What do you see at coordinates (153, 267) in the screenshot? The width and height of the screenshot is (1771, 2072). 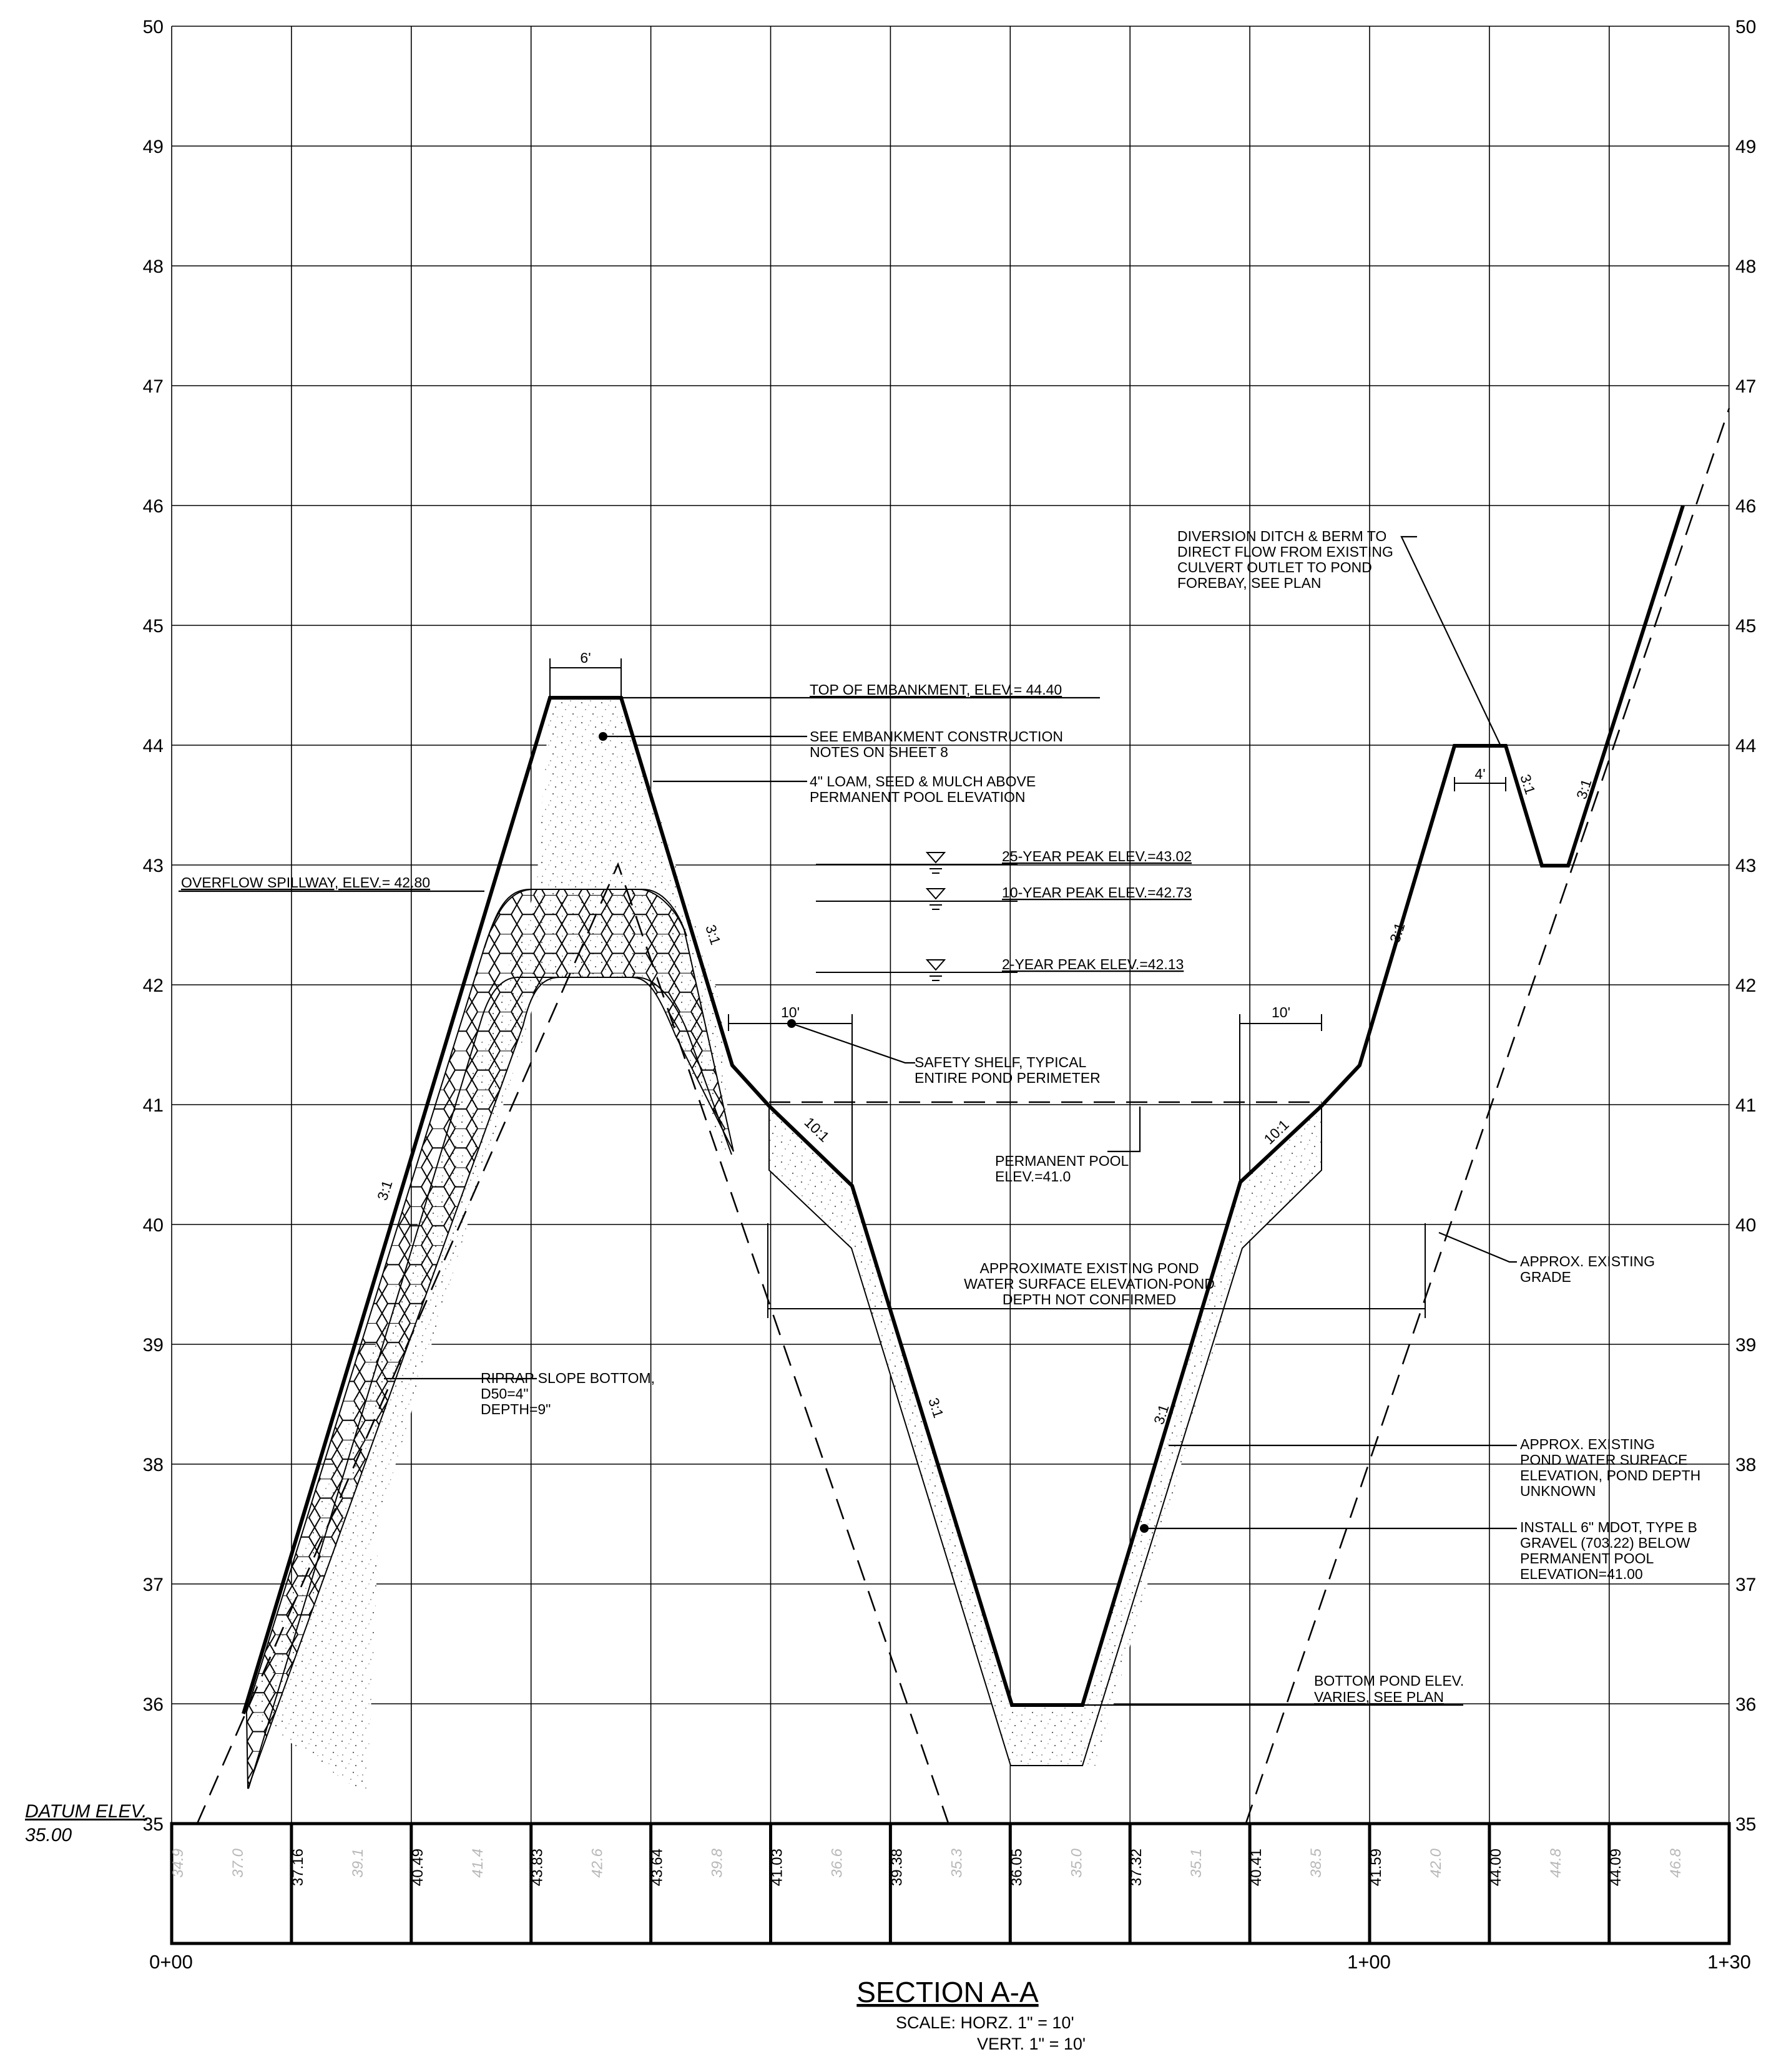 I see `left-elevation-tick: 48` at bounding box center [153, 267].